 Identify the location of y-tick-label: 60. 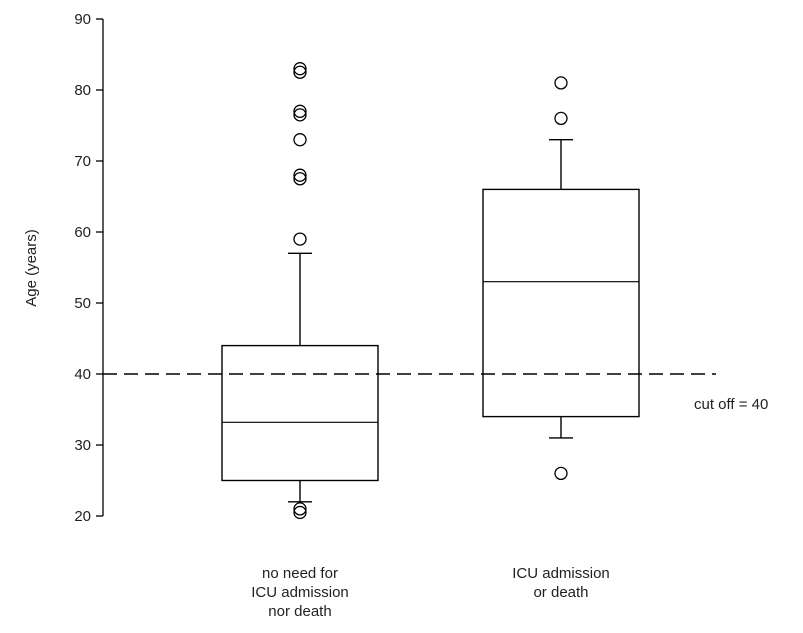
(82, 232).